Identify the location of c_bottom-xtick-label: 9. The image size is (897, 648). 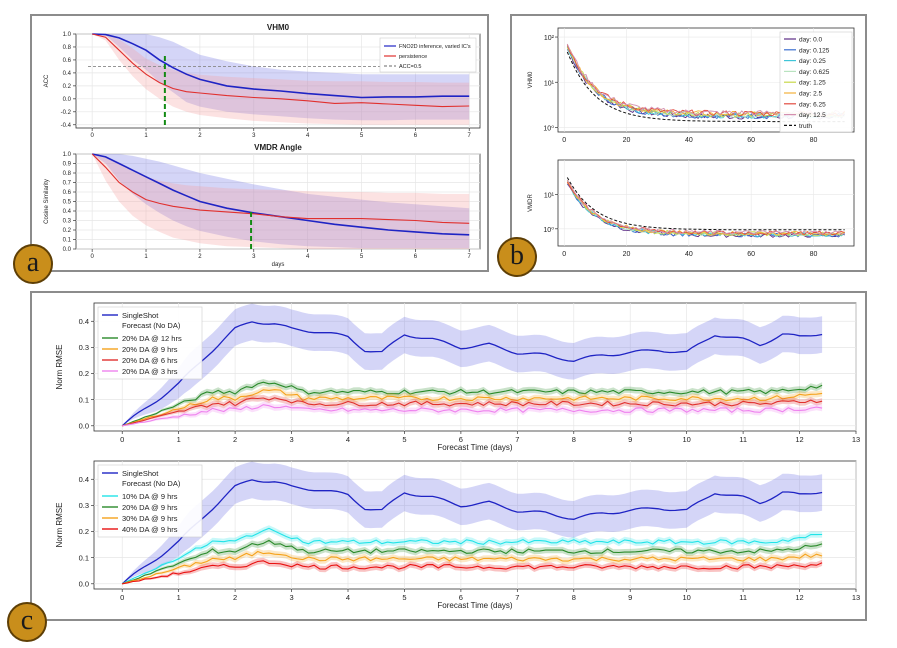
(630, 597).